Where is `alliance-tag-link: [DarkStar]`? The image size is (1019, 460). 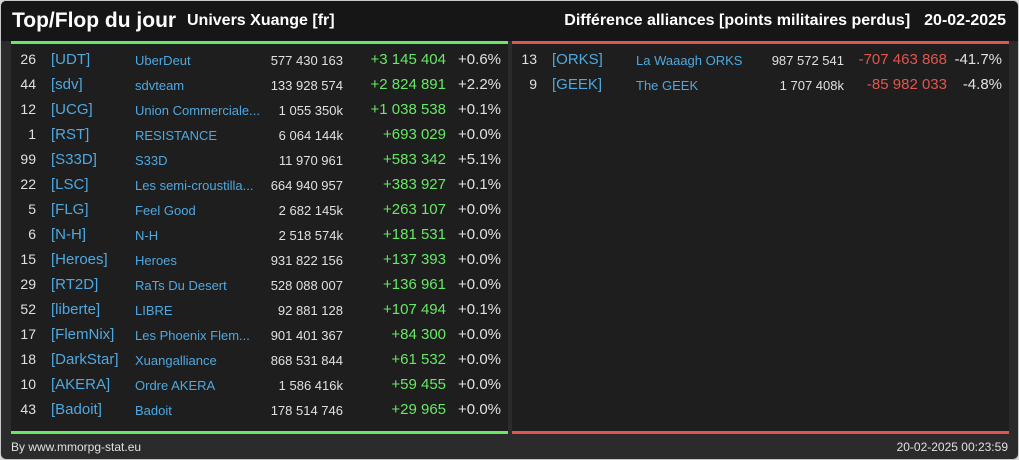 alliance-tag-link: [DarkStar] is located at coordinates (85, 359).